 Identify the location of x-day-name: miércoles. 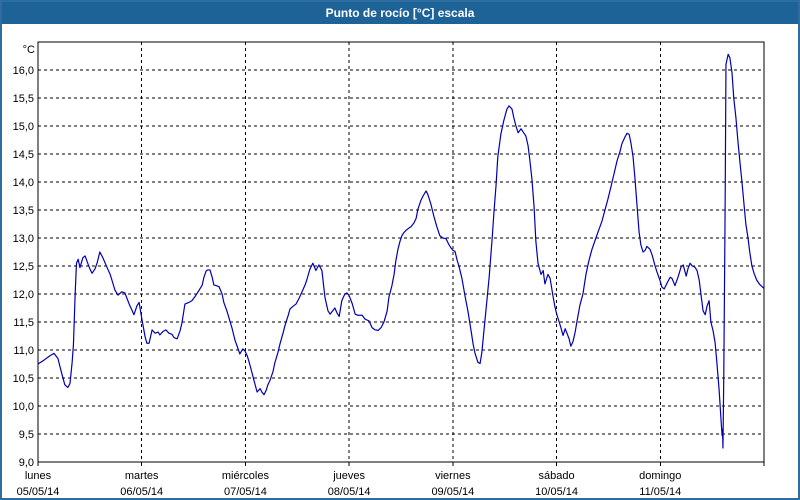
(246, 476).